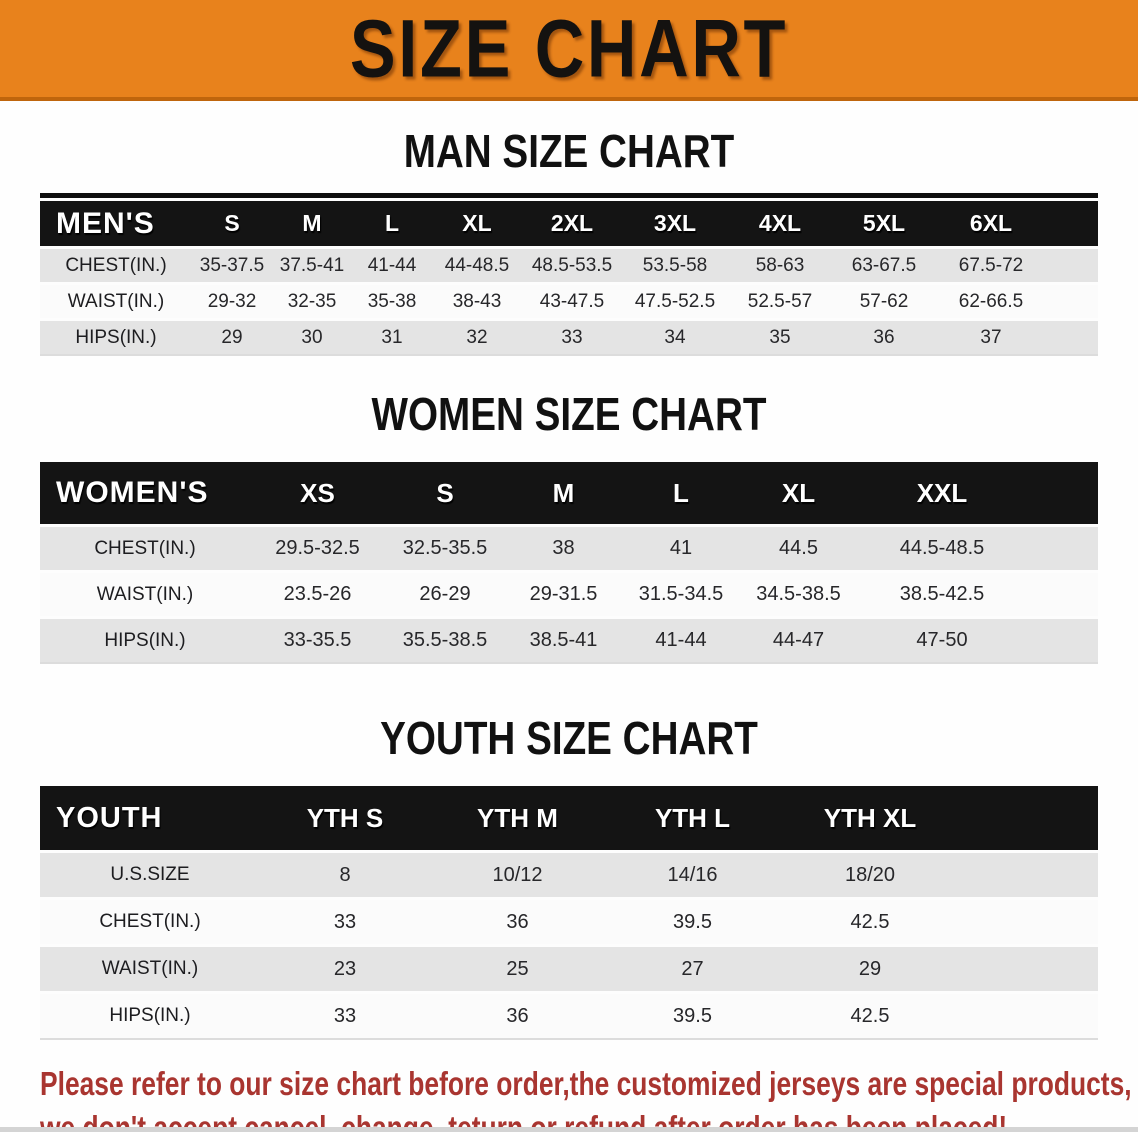 The image size is (1138, 1132). Describe the element at coordinates (345, 874) in the screenshot. I see `size-cell: 8` at that location.